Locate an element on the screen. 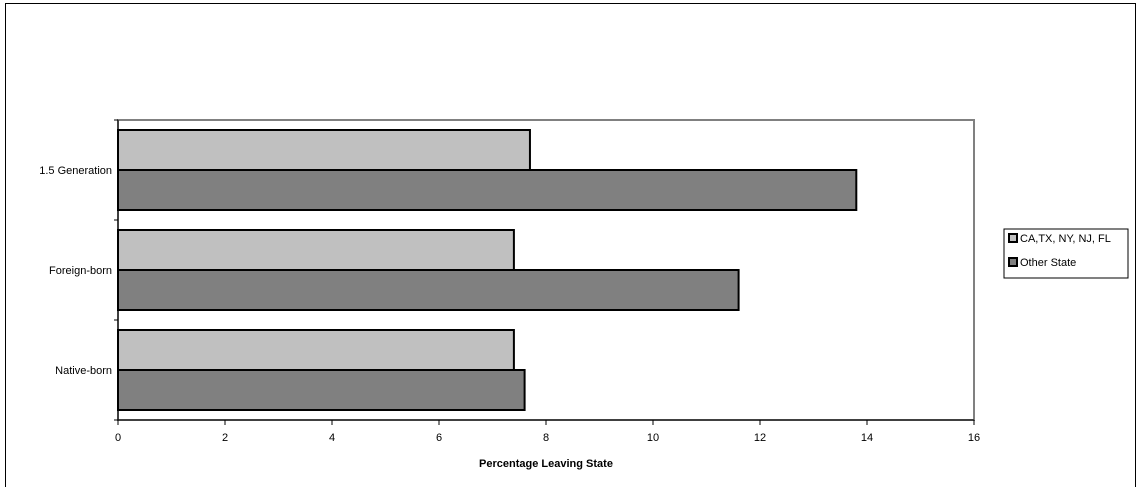 This screenshot has height=489, width=1137. x-tick-label: 2 is located at coordinates (225, 438).